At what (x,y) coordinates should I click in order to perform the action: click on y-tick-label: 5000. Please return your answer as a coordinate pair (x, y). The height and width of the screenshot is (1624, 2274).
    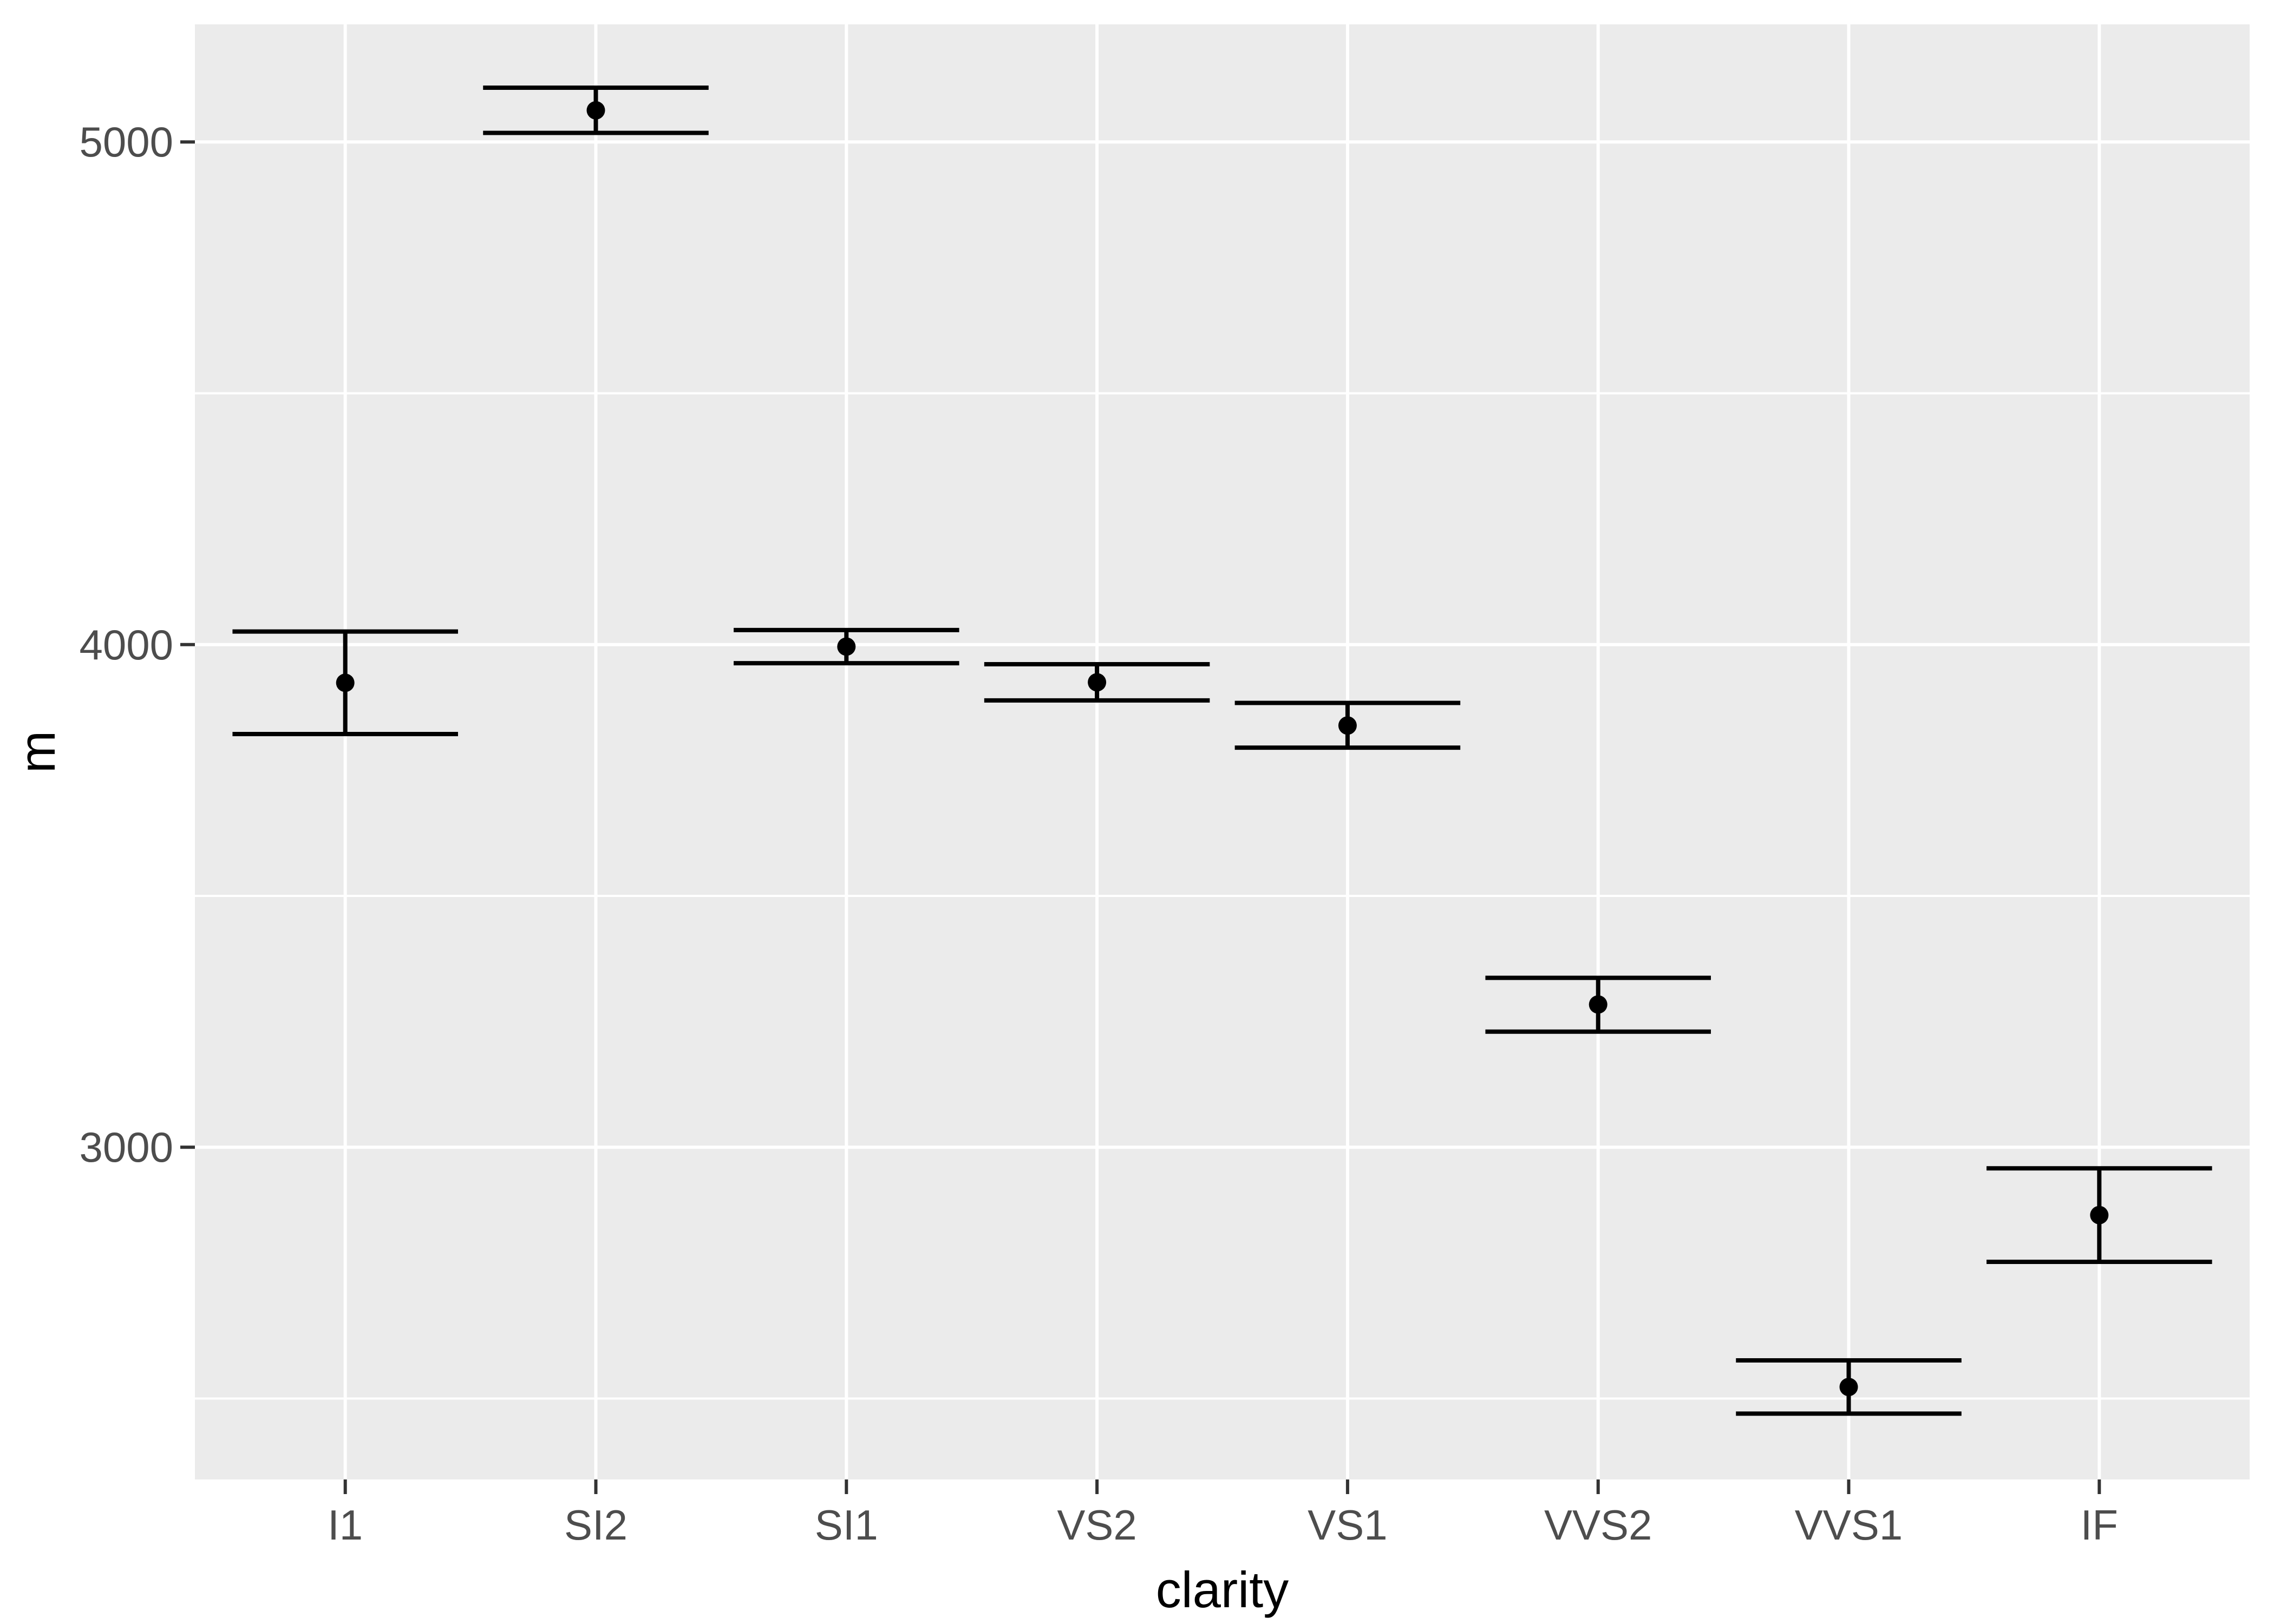
    Looking at the image, I should click on (126, 142).